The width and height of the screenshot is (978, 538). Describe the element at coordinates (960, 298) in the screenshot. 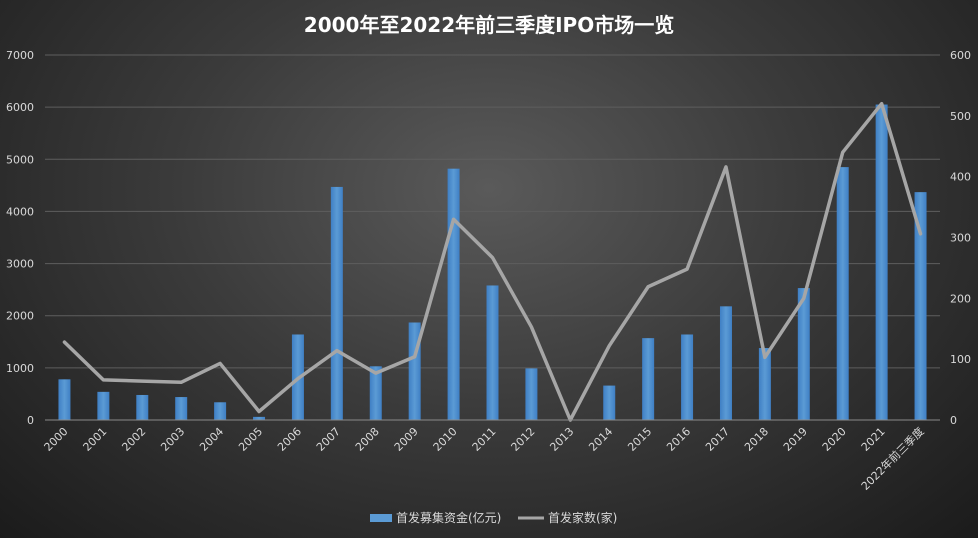

I see `y-right-tick-label: 200` at that location.